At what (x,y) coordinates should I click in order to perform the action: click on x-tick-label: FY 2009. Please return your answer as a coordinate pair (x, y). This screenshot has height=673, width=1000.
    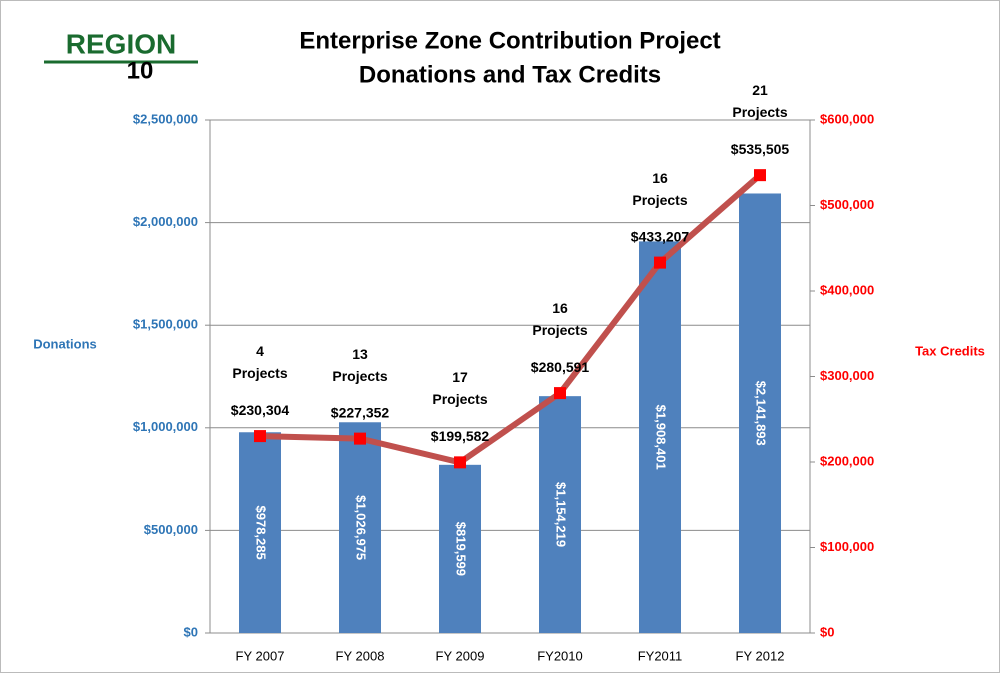
    Looking at the image, I should click on (460, 655).